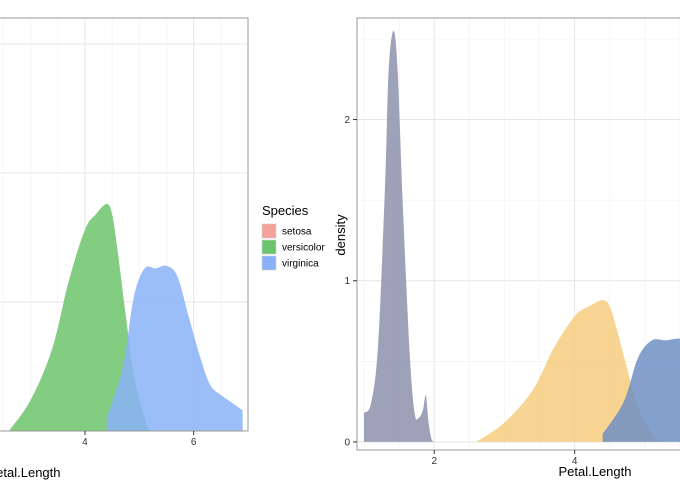 The height and width of the screenshot is (500, 680). I want to click on y-tick-label: 1, so click(347, 281).